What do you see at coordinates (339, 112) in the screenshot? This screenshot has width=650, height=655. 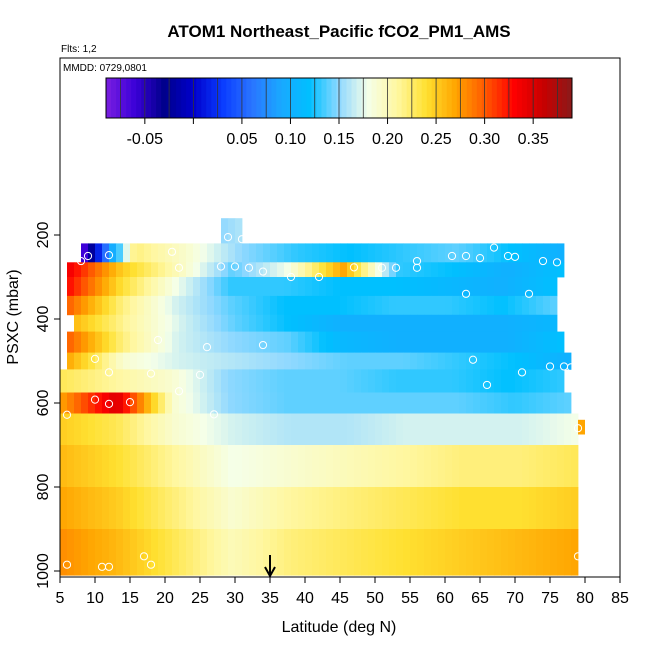 I see `colorbar: -0.05 0.05 0.10 0.15 0.20 0.25 0.30 0.35` at bounding box center [339, 112].